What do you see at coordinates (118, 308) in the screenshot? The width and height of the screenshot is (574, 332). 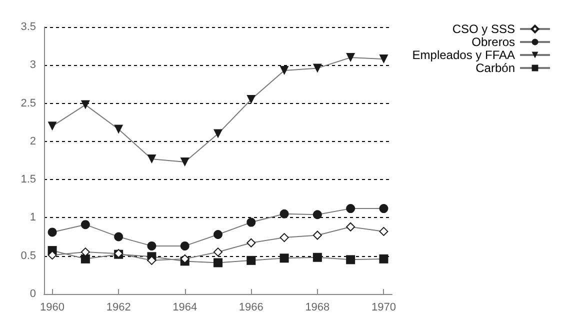 I see `x-tick-label: 1962` at bounding box center [118, 308].